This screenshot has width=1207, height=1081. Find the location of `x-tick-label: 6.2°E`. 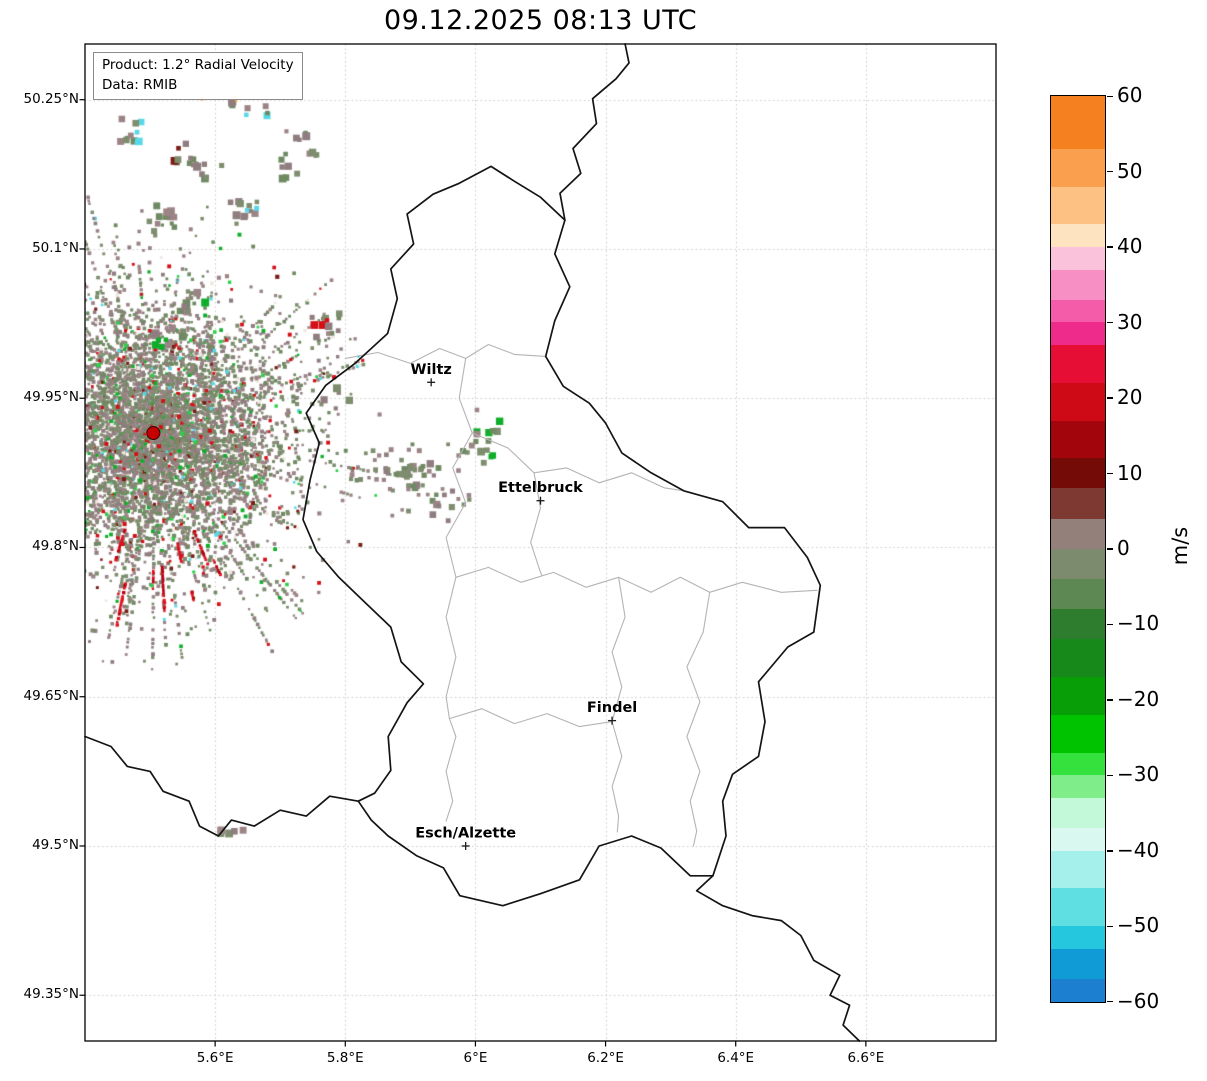

x-tick-label: 6.2°E is located at coordinates (605, 1058).